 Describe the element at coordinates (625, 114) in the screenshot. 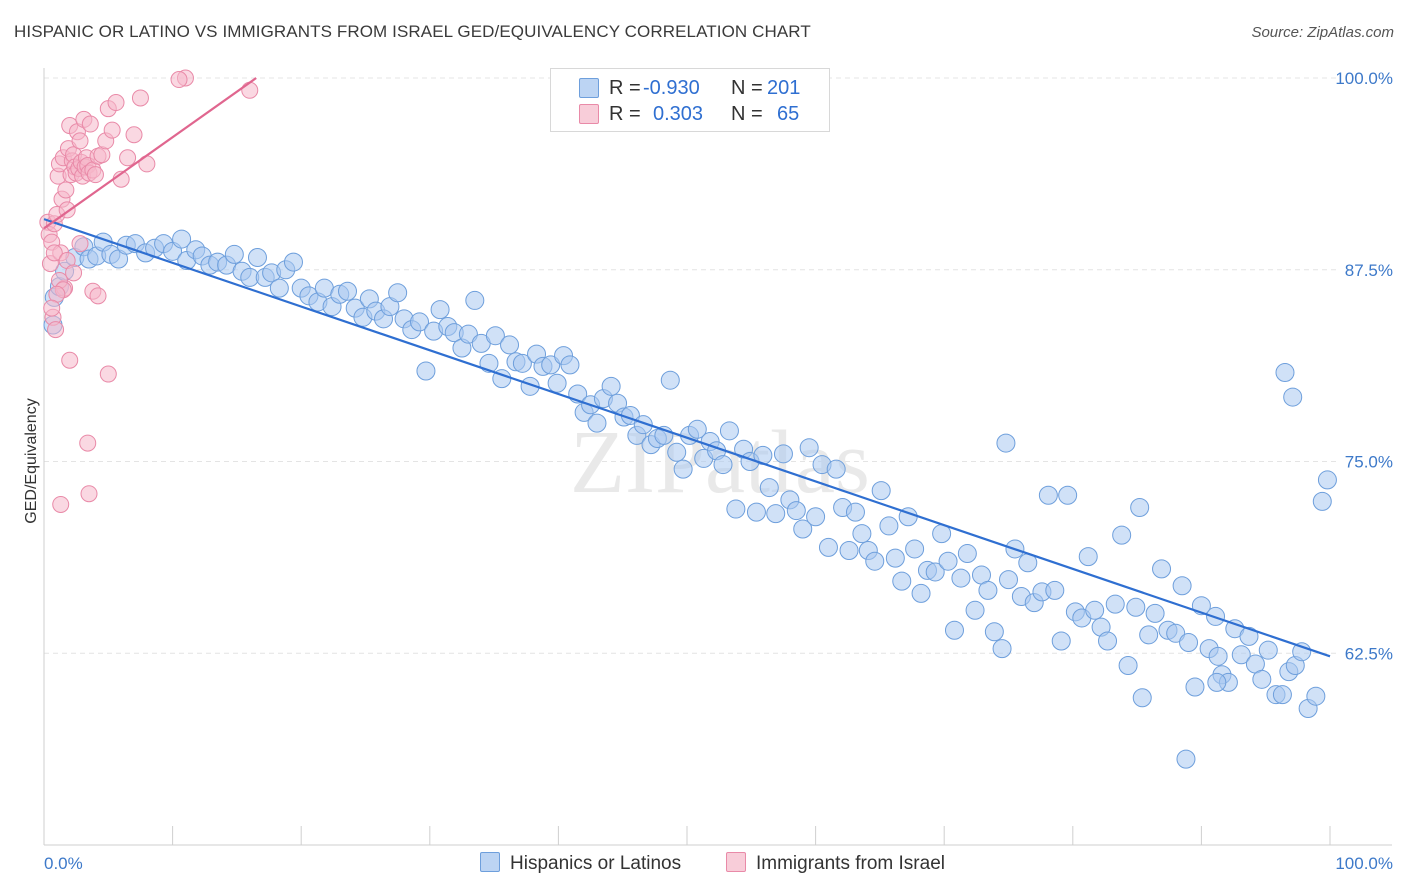

I see `legend-r-label: R =` at that location.